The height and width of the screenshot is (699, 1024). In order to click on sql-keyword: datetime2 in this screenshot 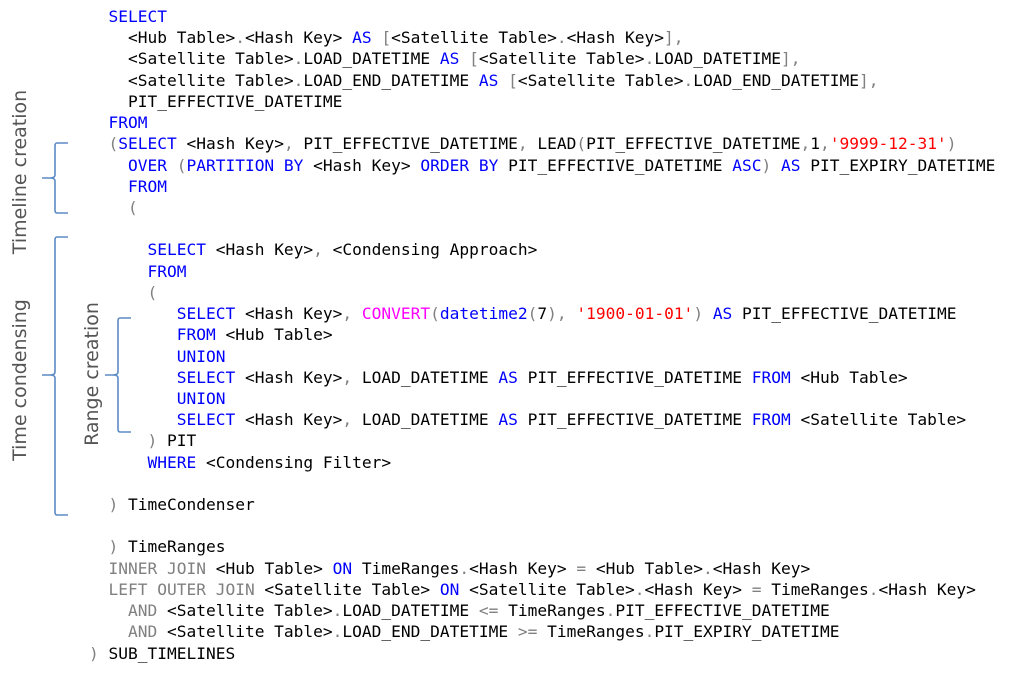, I will do `click(483, 314)`.